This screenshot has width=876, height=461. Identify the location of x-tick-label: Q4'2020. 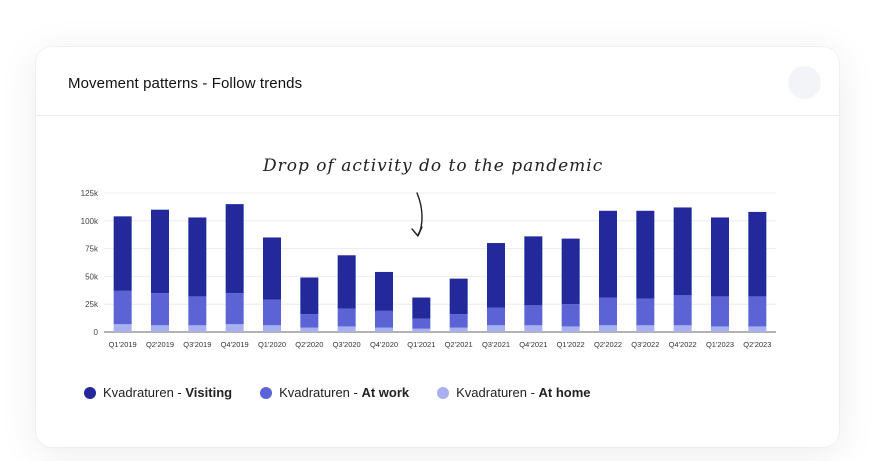
(384, 344).